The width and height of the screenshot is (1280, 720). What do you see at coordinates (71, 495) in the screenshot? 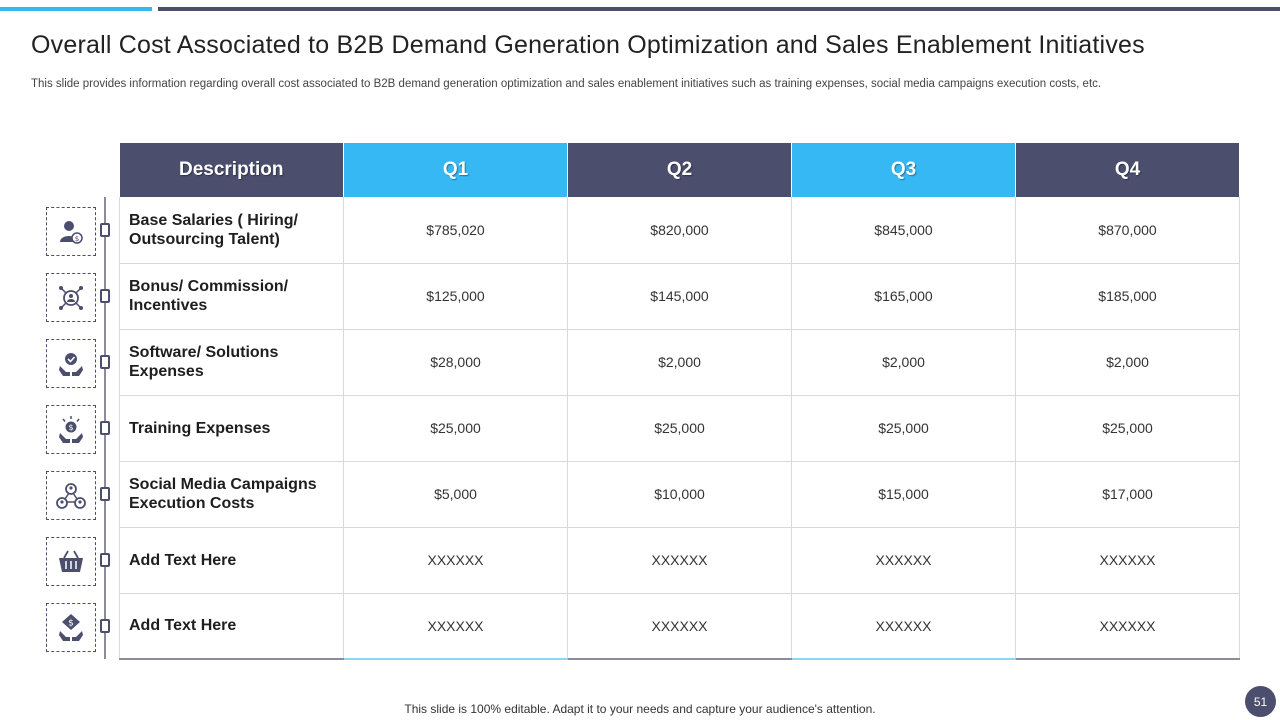
I see `social-network-icon` at bounding box center [71, 495].